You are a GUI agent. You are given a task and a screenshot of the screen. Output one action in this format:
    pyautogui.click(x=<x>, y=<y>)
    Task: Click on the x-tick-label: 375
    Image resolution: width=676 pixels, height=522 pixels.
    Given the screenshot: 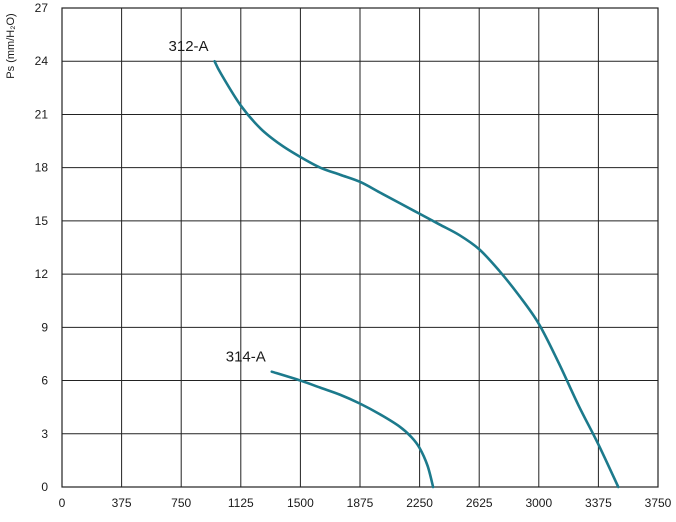 What is the action you would take?
    pyautogui.click(x=122, y=503)
    